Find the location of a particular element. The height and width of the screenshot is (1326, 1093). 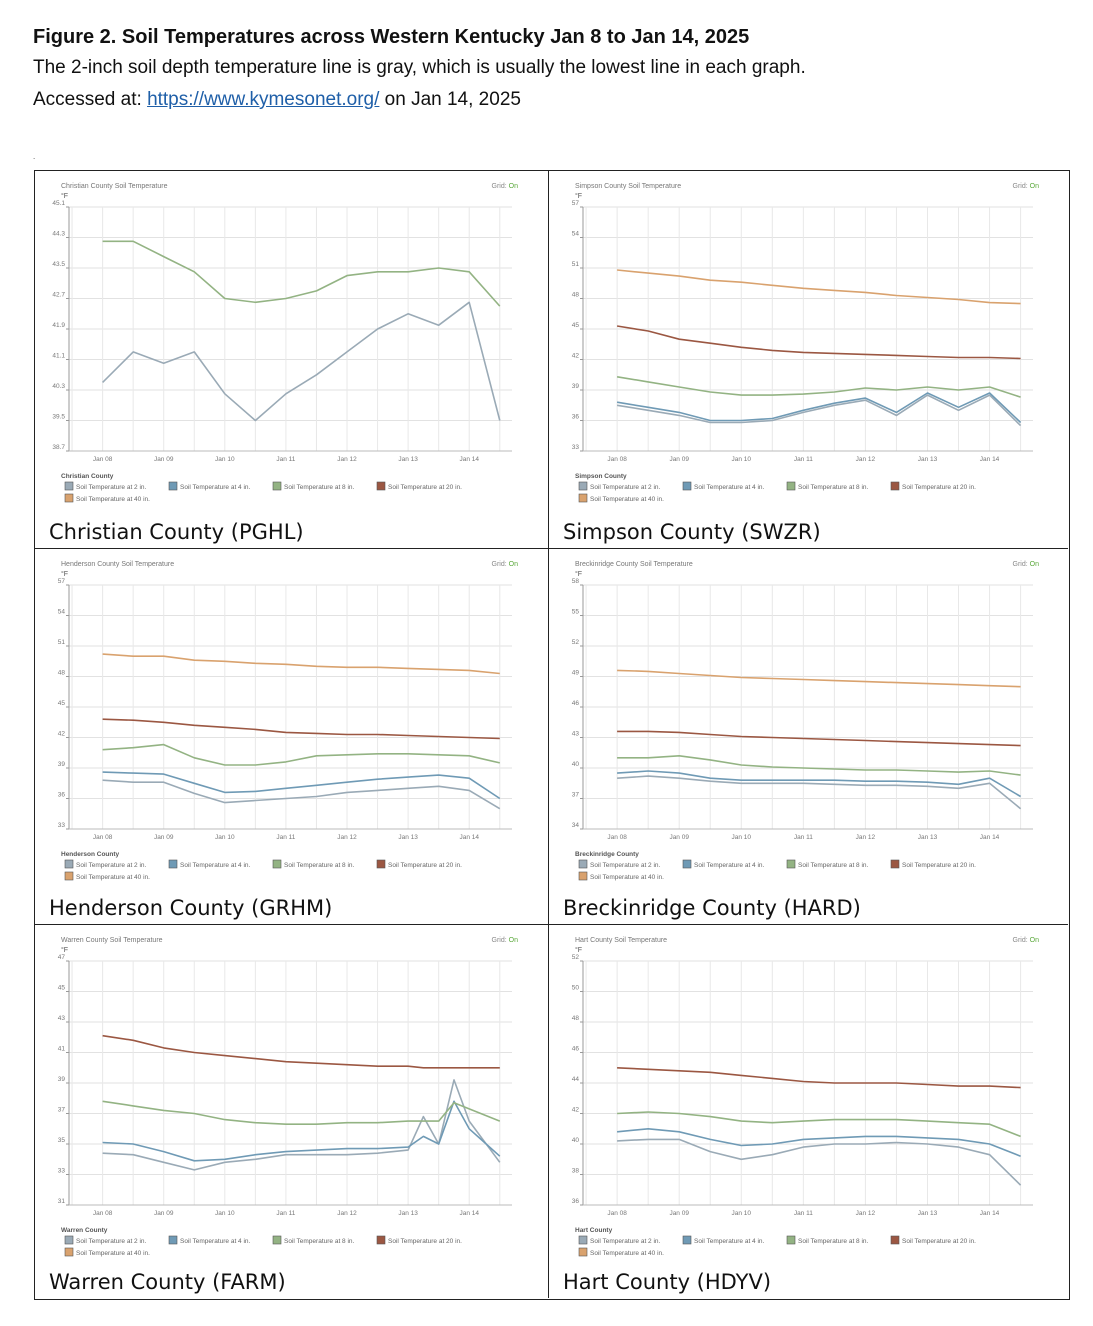

y-tick-label: 45 is located at coordinates (62, 703).